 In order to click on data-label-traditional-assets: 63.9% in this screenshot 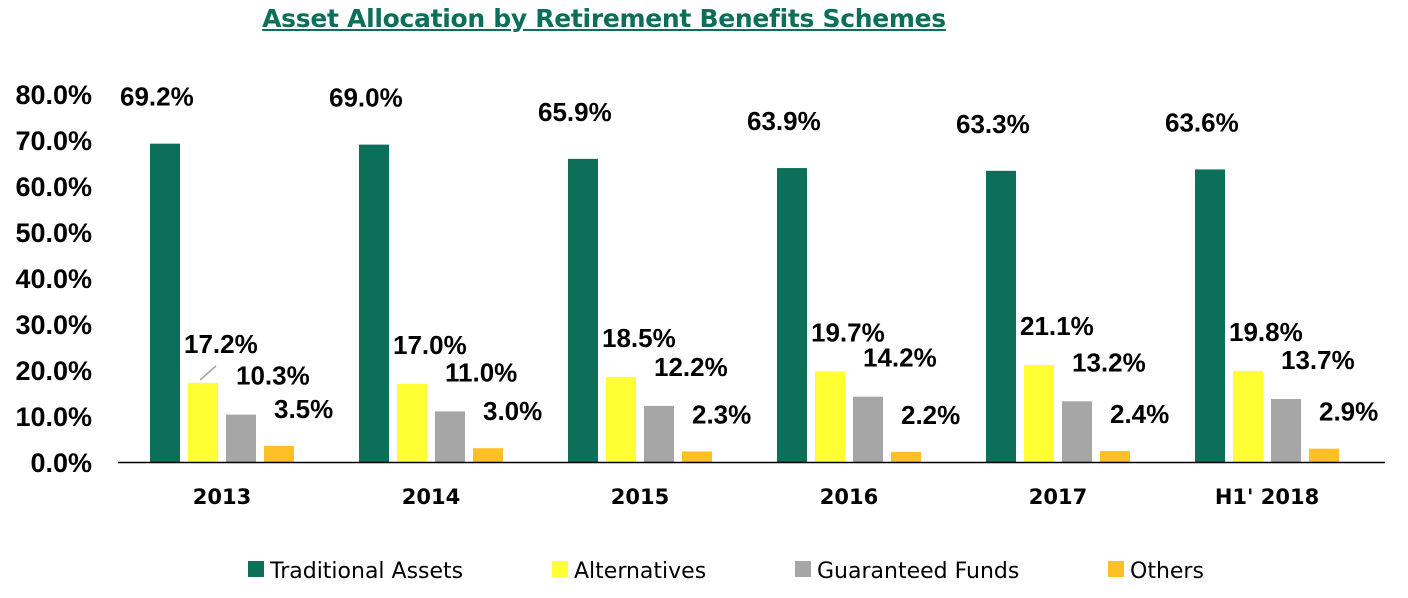, I will do `click(784, 121)`.